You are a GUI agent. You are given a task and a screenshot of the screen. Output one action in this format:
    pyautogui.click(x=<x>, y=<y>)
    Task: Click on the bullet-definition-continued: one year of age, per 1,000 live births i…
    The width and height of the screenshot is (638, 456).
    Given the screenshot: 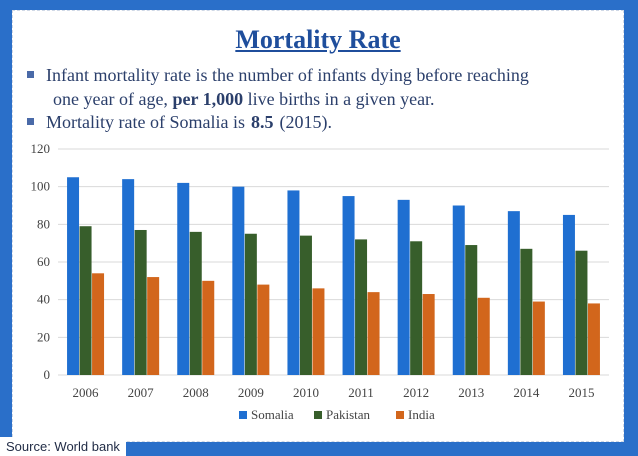 What is the action you would take?
    pyautogui.click(x=244, y=99)
    